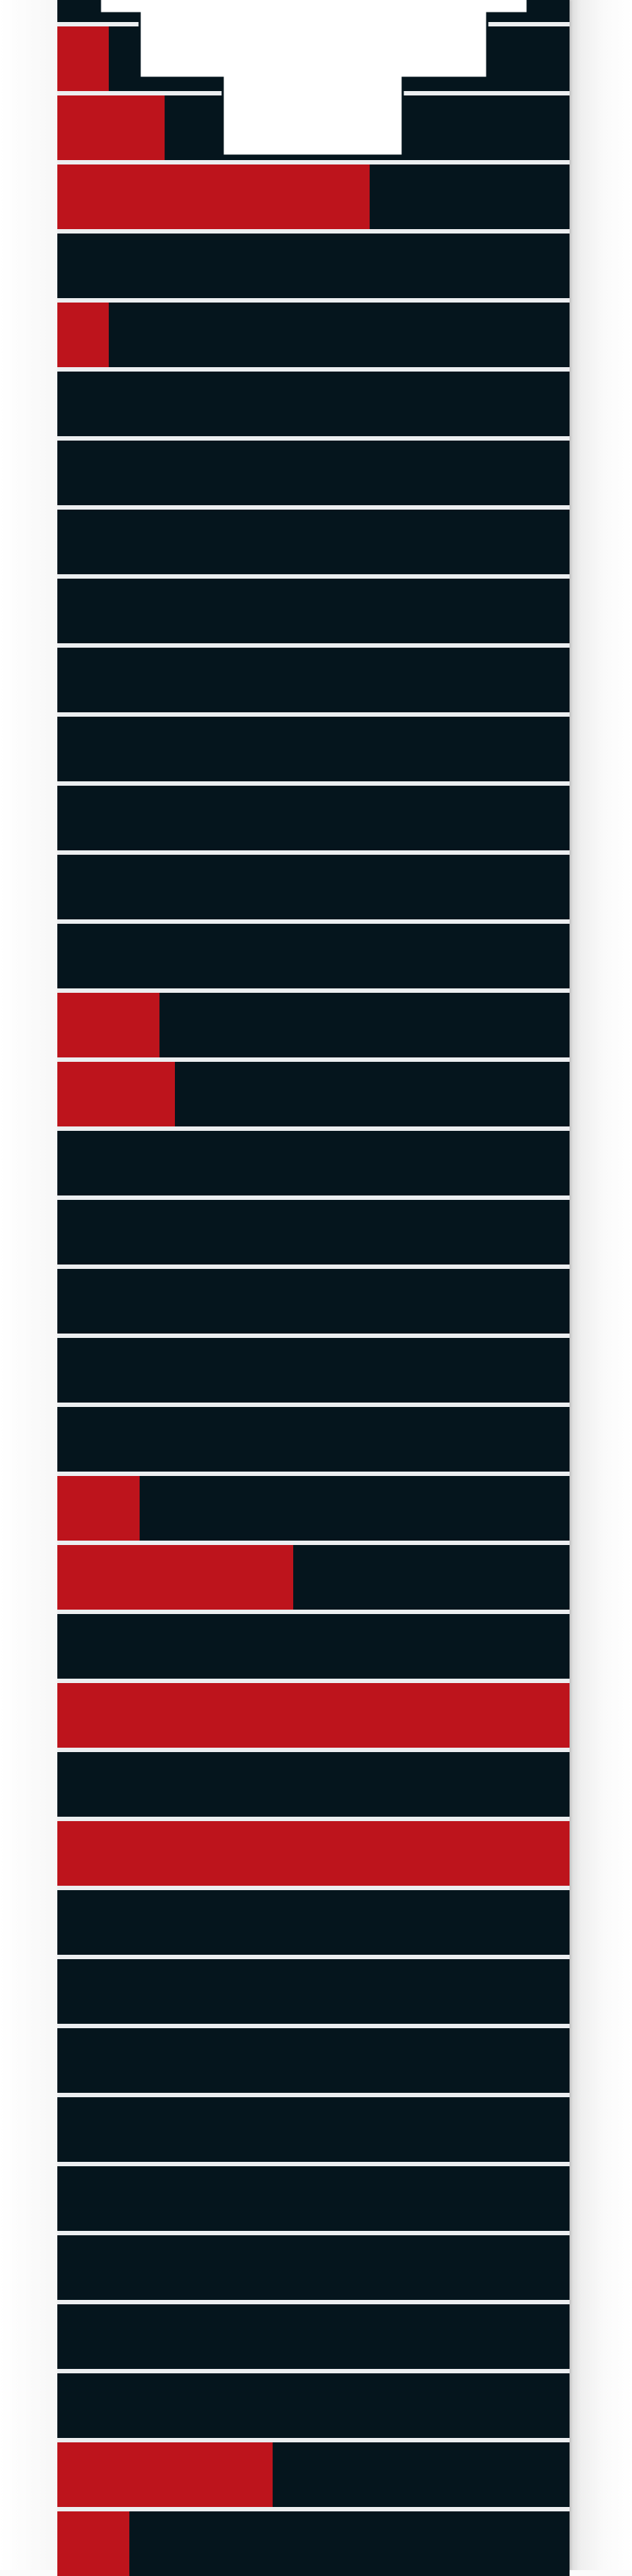 The width and height of the screenshot is (632, 2576). I want to click on header-overlay, so click(313, 78).